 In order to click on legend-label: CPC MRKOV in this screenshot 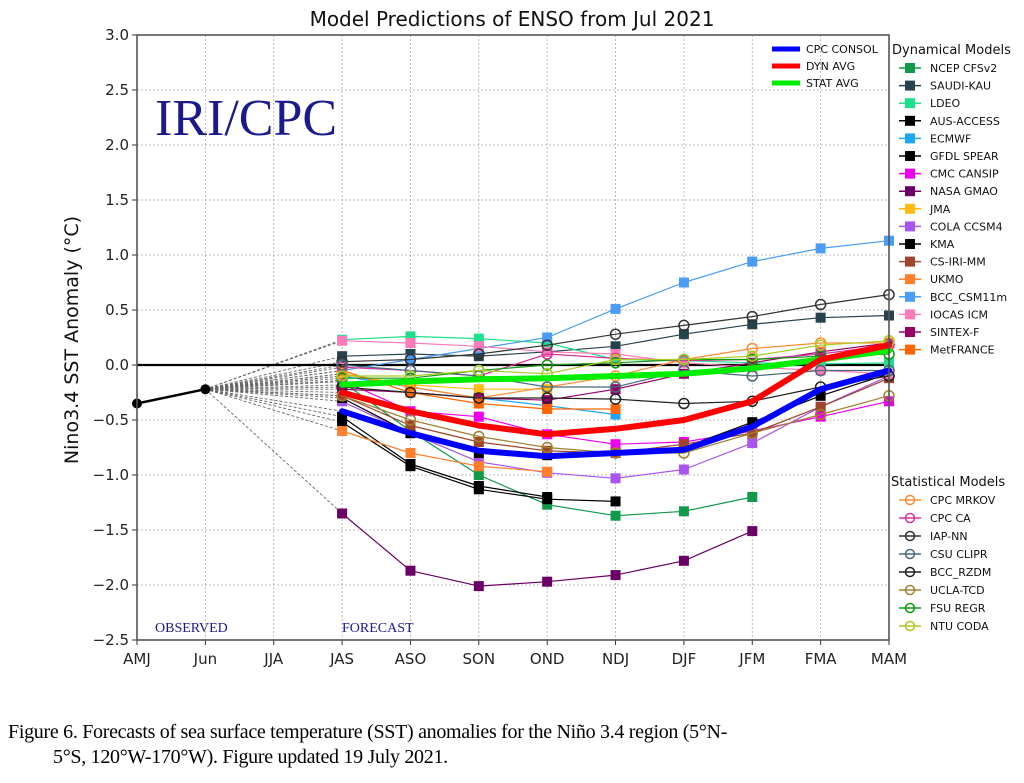, I will do `click(963, 500)`.